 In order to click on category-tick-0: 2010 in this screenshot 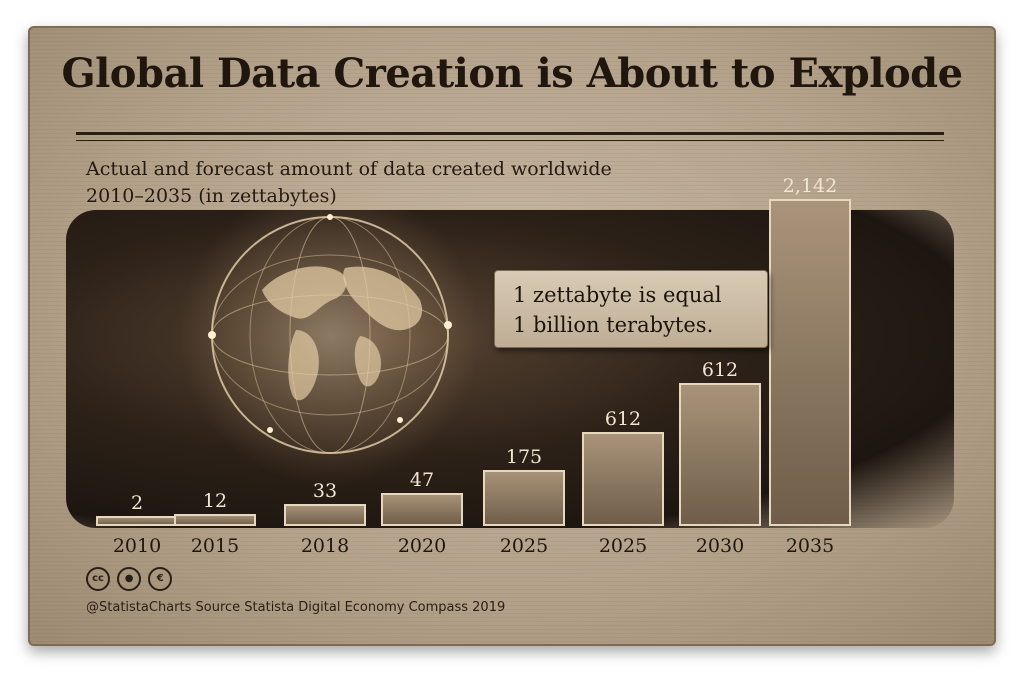, I will do `click(137, 546)`.